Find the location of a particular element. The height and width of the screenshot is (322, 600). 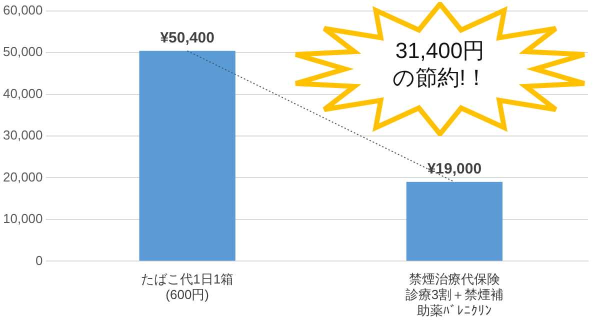

y-tick-label: 0 is located at coordinates (39, 260).